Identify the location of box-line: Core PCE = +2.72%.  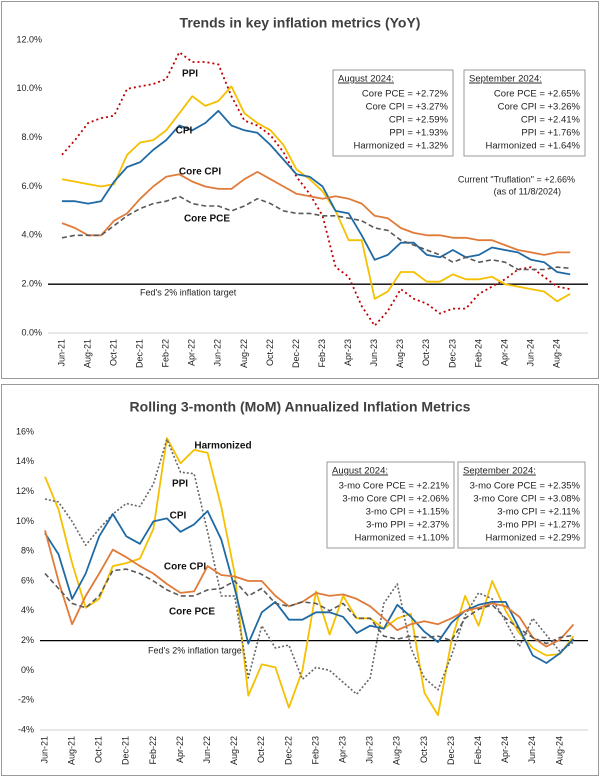
(405, 94).